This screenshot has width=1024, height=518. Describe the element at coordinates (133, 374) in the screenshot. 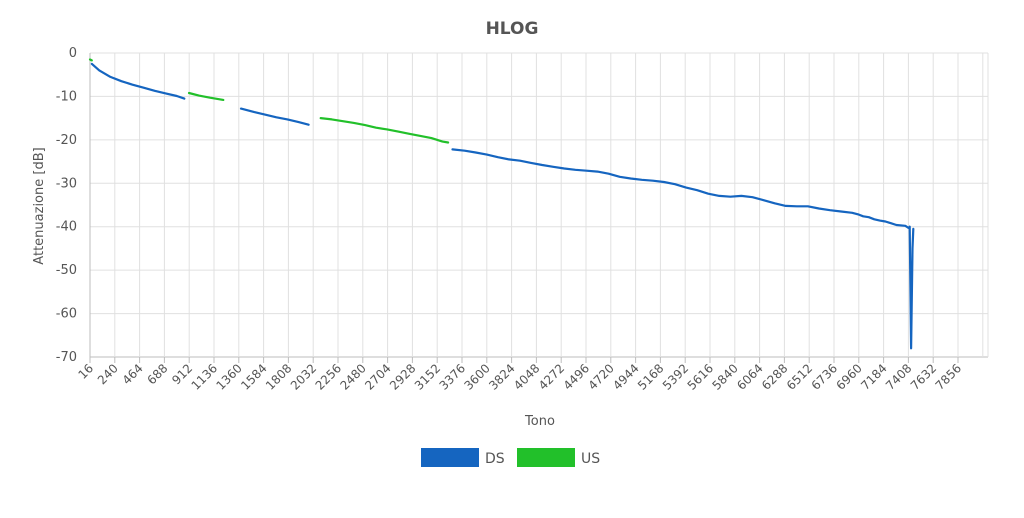

I see `x-tick-label: 464` at that location.